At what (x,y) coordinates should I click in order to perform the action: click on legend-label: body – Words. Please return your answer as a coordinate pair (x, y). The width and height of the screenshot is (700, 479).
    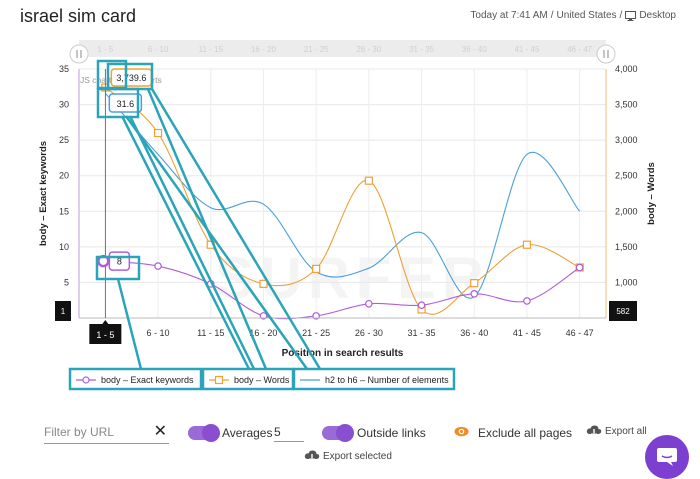
    Looking at the image, I should click on (262, 380).